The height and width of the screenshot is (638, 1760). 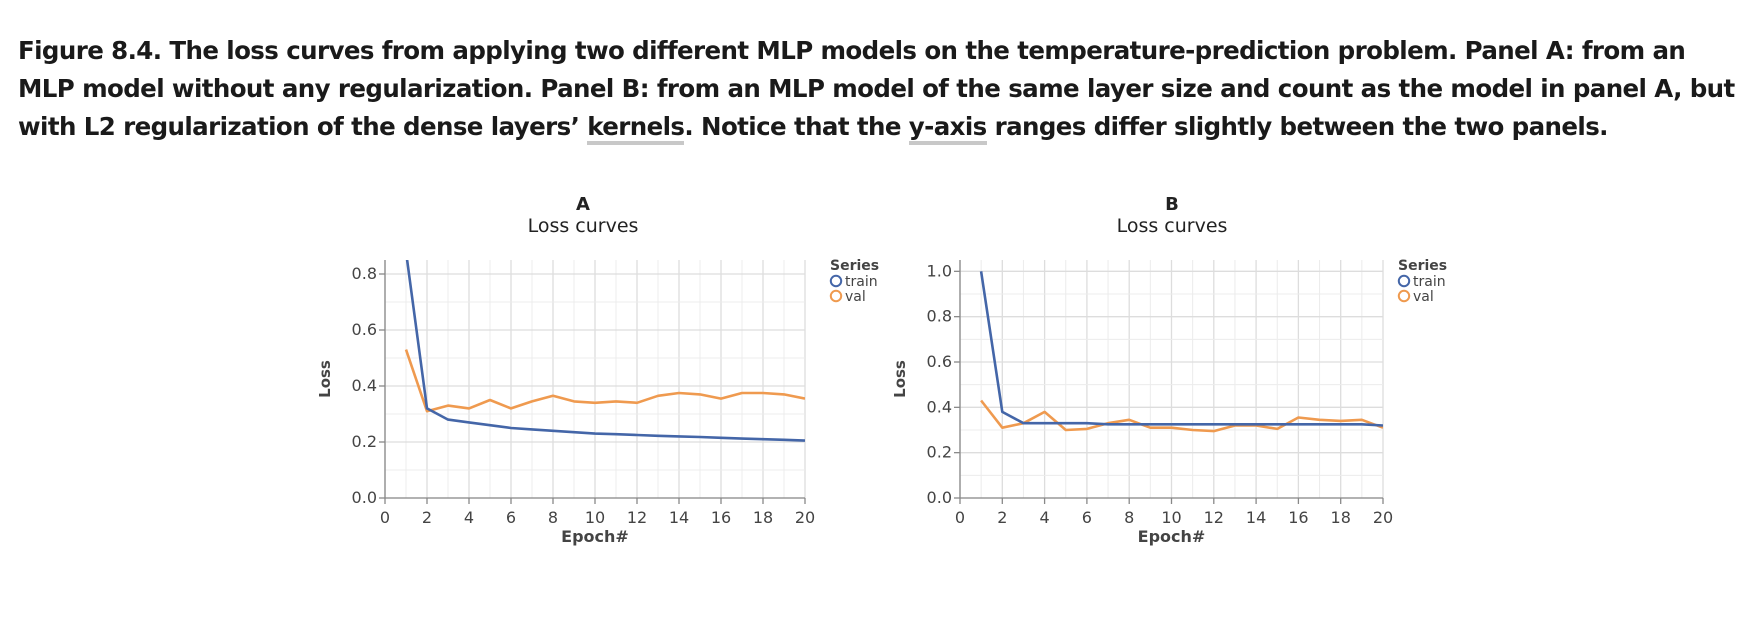 What do you see at coordinates (939, 270) in the screenshot?
I see `y-tick-label: 1.0` at bounding box center [939, 270].